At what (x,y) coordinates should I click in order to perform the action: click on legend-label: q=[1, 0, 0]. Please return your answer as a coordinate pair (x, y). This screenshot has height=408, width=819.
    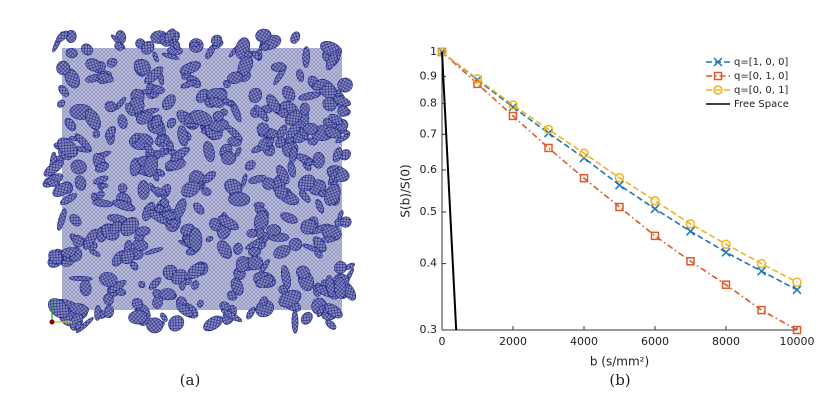
    Looking at the image, I should click on (761, 62).